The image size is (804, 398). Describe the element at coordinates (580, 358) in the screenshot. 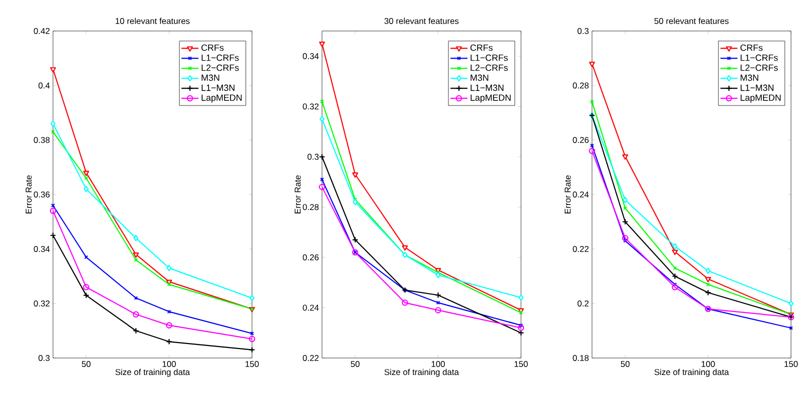

I see `y-tick-label: 0.18` at that location.